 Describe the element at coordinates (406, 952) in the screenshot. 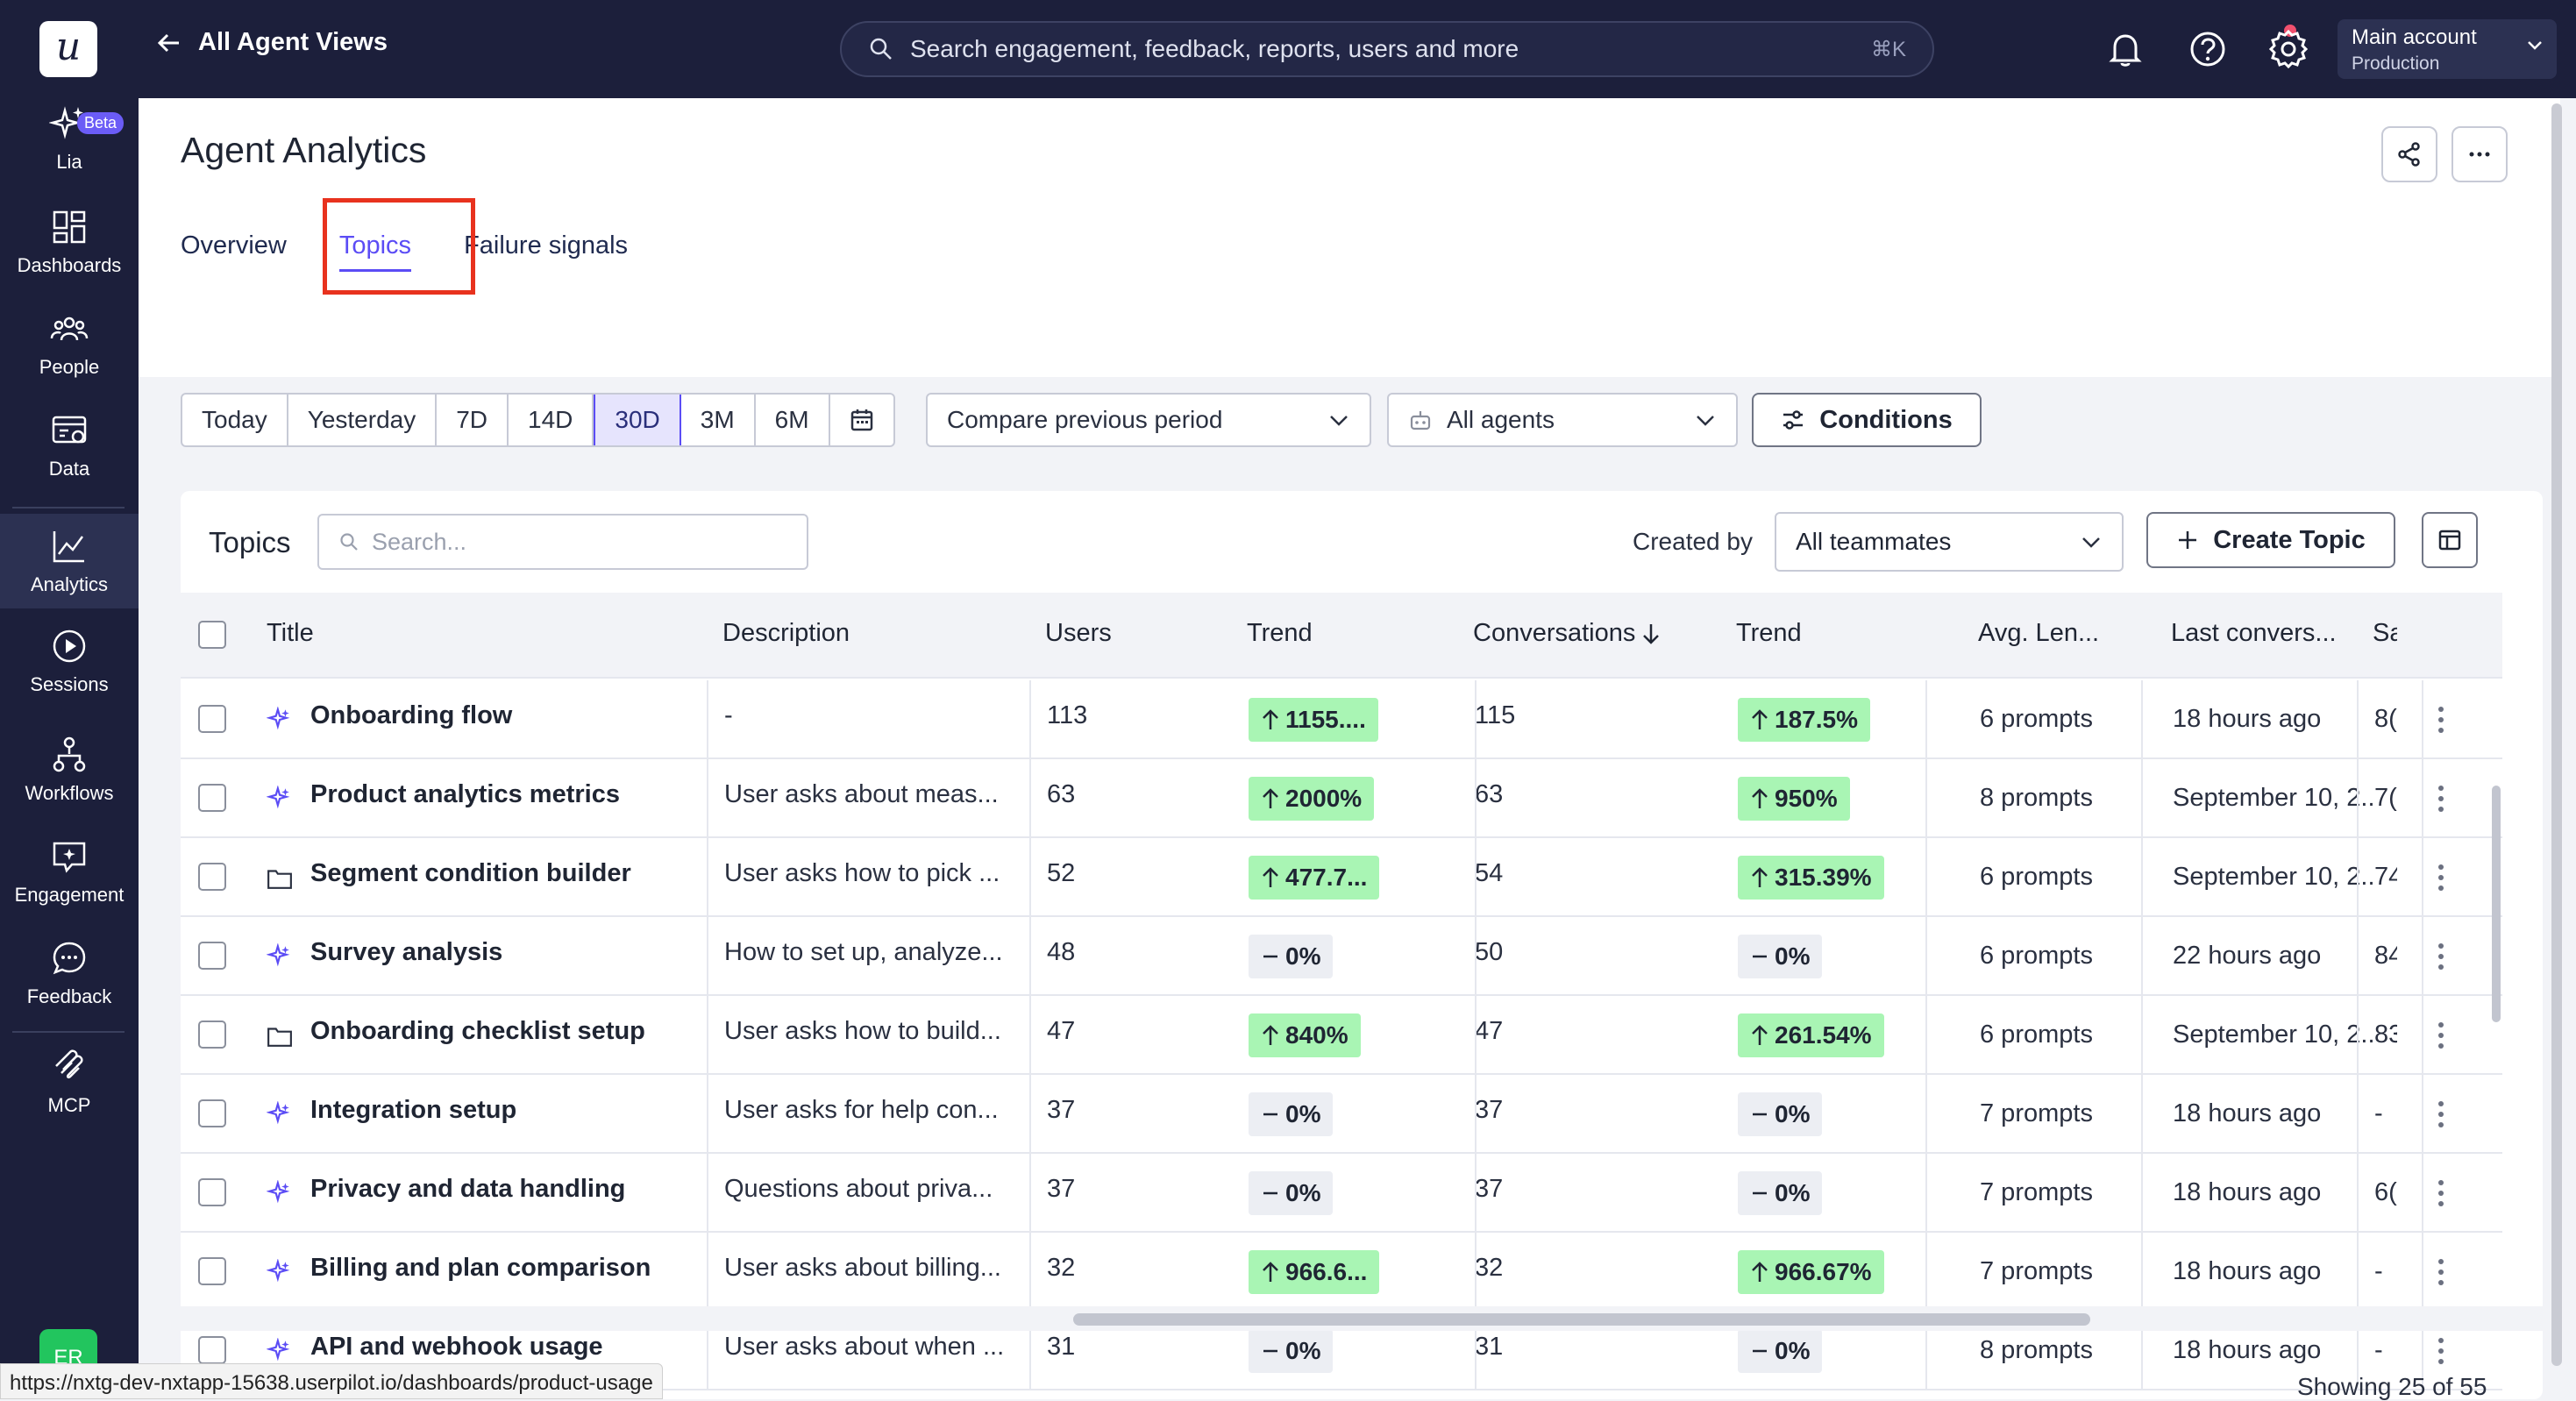

I see `topic-title: Survey analysis` at that location.